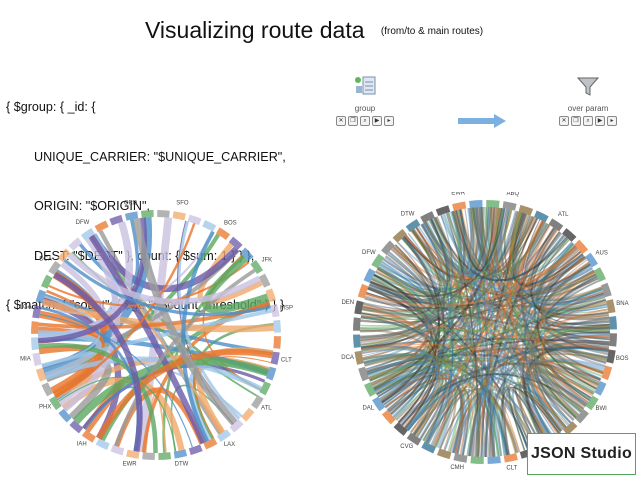 This screenshot has width=638, height=479. Describe the element at coordinates (601, 409) in the screenshot. I see `chord-node-label: BWI` at that location.